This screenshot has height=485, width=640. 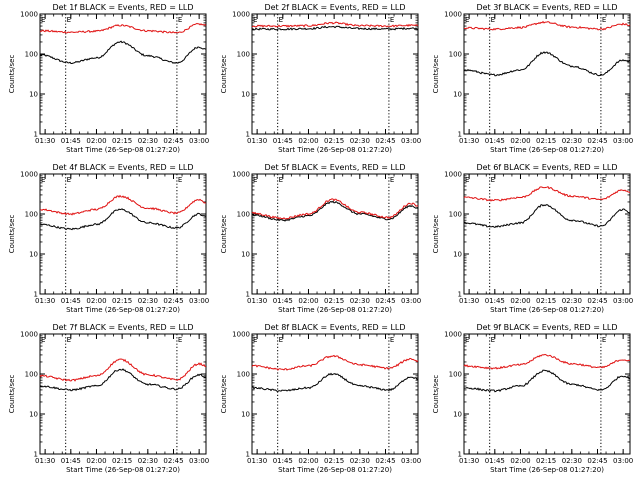 I want to click on chart-title: Det 5f BLACK = Events, RED = LLD, so click(x=334, y=167).